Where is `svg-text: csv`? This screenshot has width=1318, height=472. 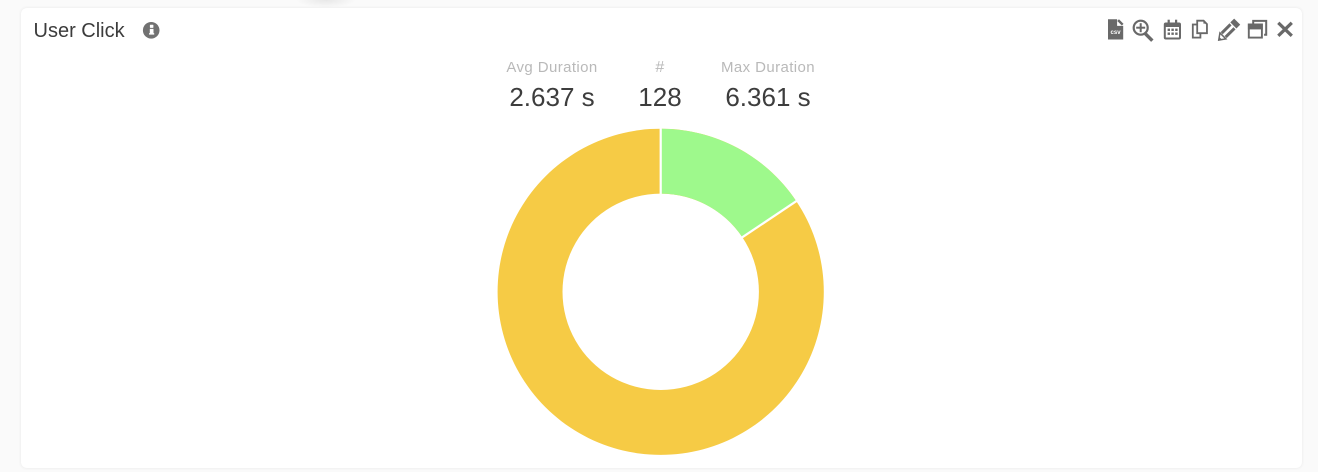
svg-text: csv is located at coordinates (1115, 33).